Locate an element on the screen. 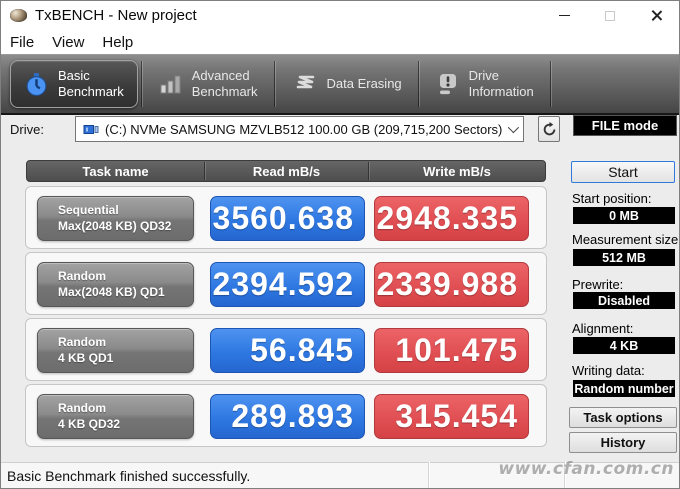  close-button is located at coordinates (656, 15).